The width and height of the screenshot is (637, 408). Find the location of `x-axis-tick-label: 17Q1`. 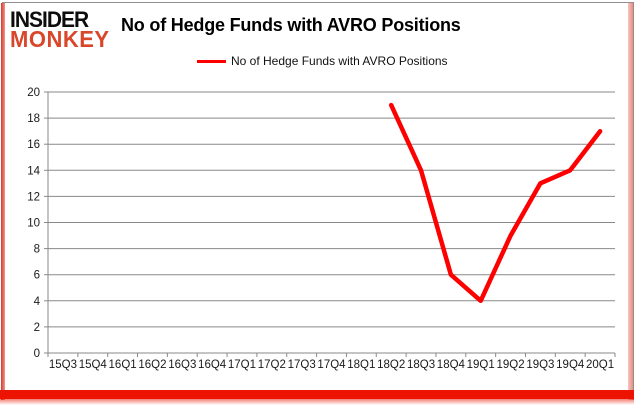

x-axis-tick-label: 17Q1 is located at coordinates (242, 365).